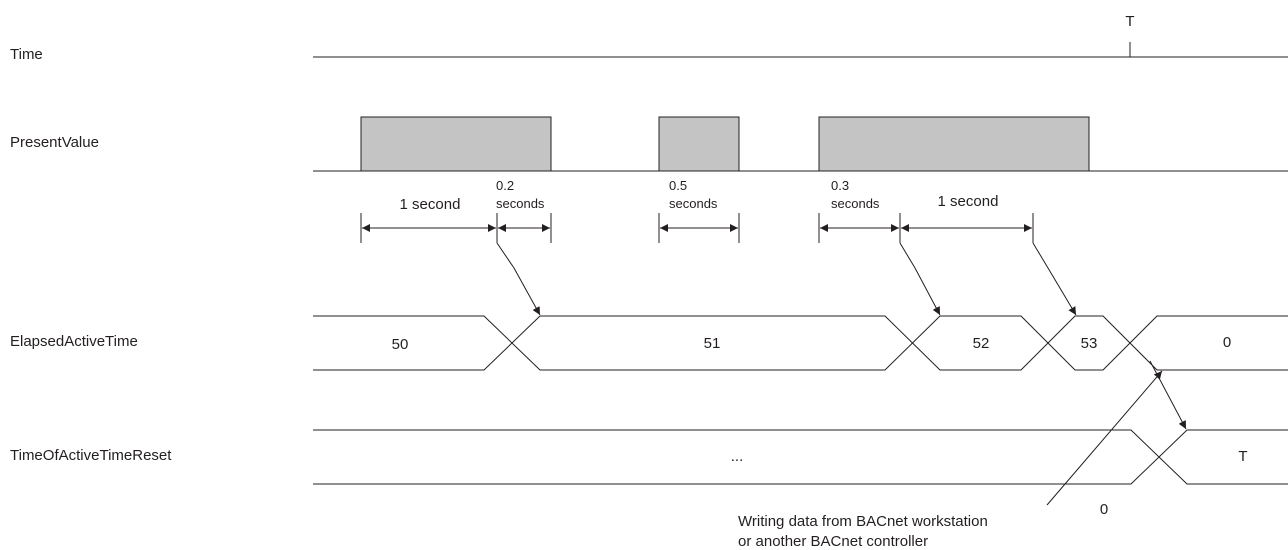  I want to click on old-elapsed-value: 0, so click(1104, 509).